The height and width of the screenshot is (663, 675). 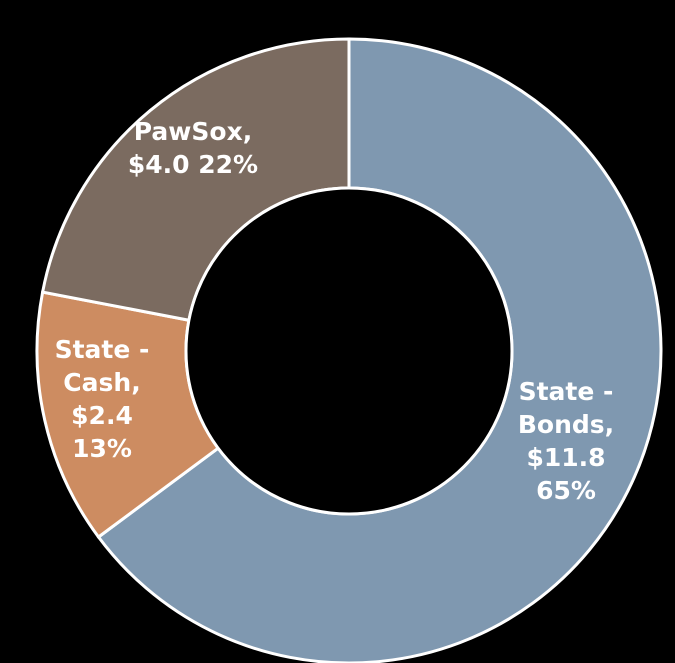 I want to click on slice-label-line: $11.8, so click(x=565, y=457).